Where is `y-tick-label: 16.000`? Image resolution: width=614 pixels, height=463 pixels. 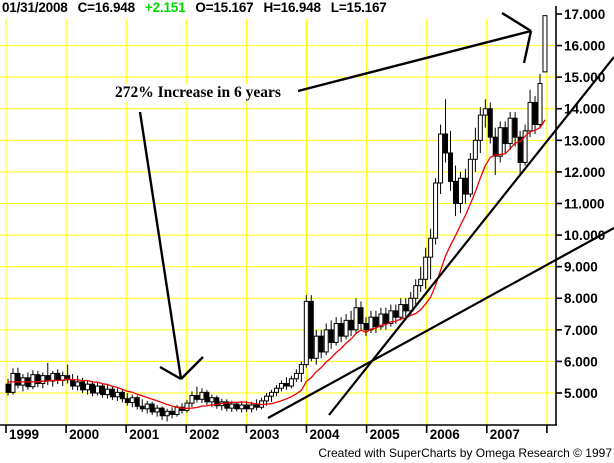 y-tick-label: 16.000 is located at coordinates (584, 46).